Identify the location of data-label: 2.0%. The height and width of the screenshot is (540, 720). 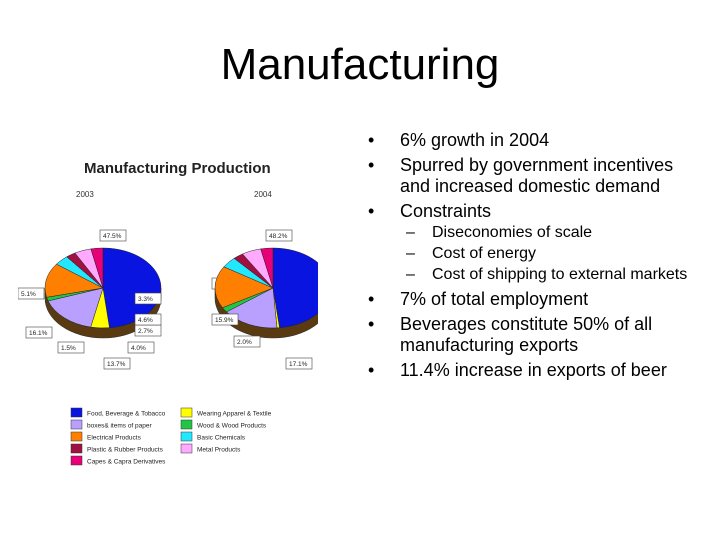
(244, 342).